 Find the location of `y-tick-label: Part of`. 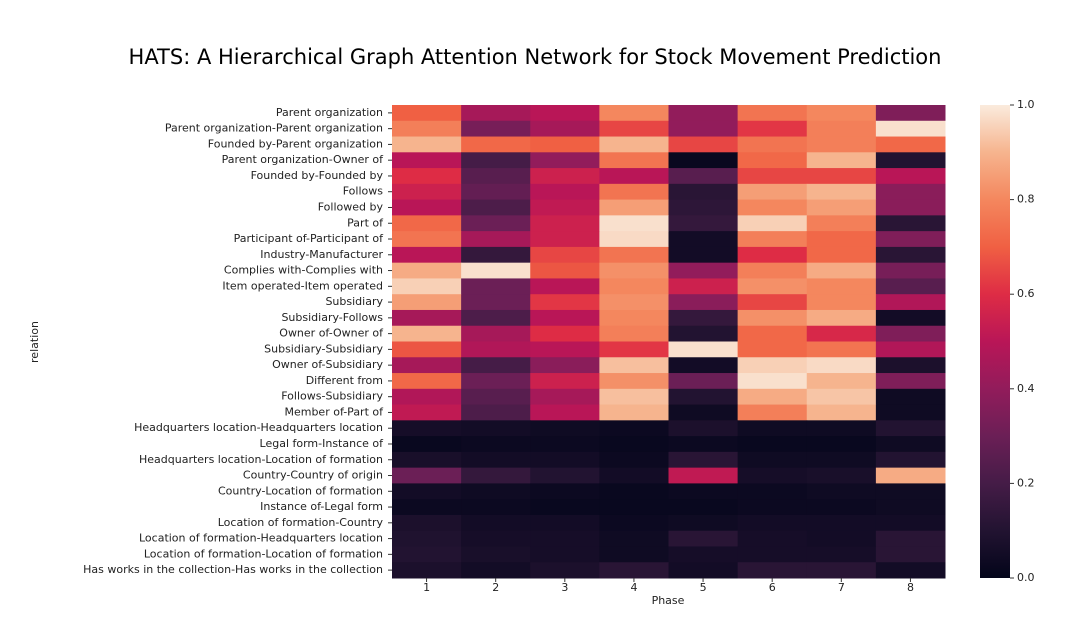

y-tick-label: Part of is located at coordinates (365, 222).